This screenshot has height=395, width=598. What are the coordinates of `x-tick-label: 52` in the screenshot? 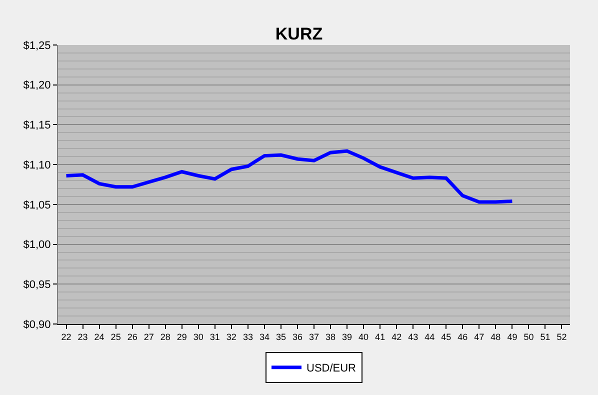 It's located at (561, 337).